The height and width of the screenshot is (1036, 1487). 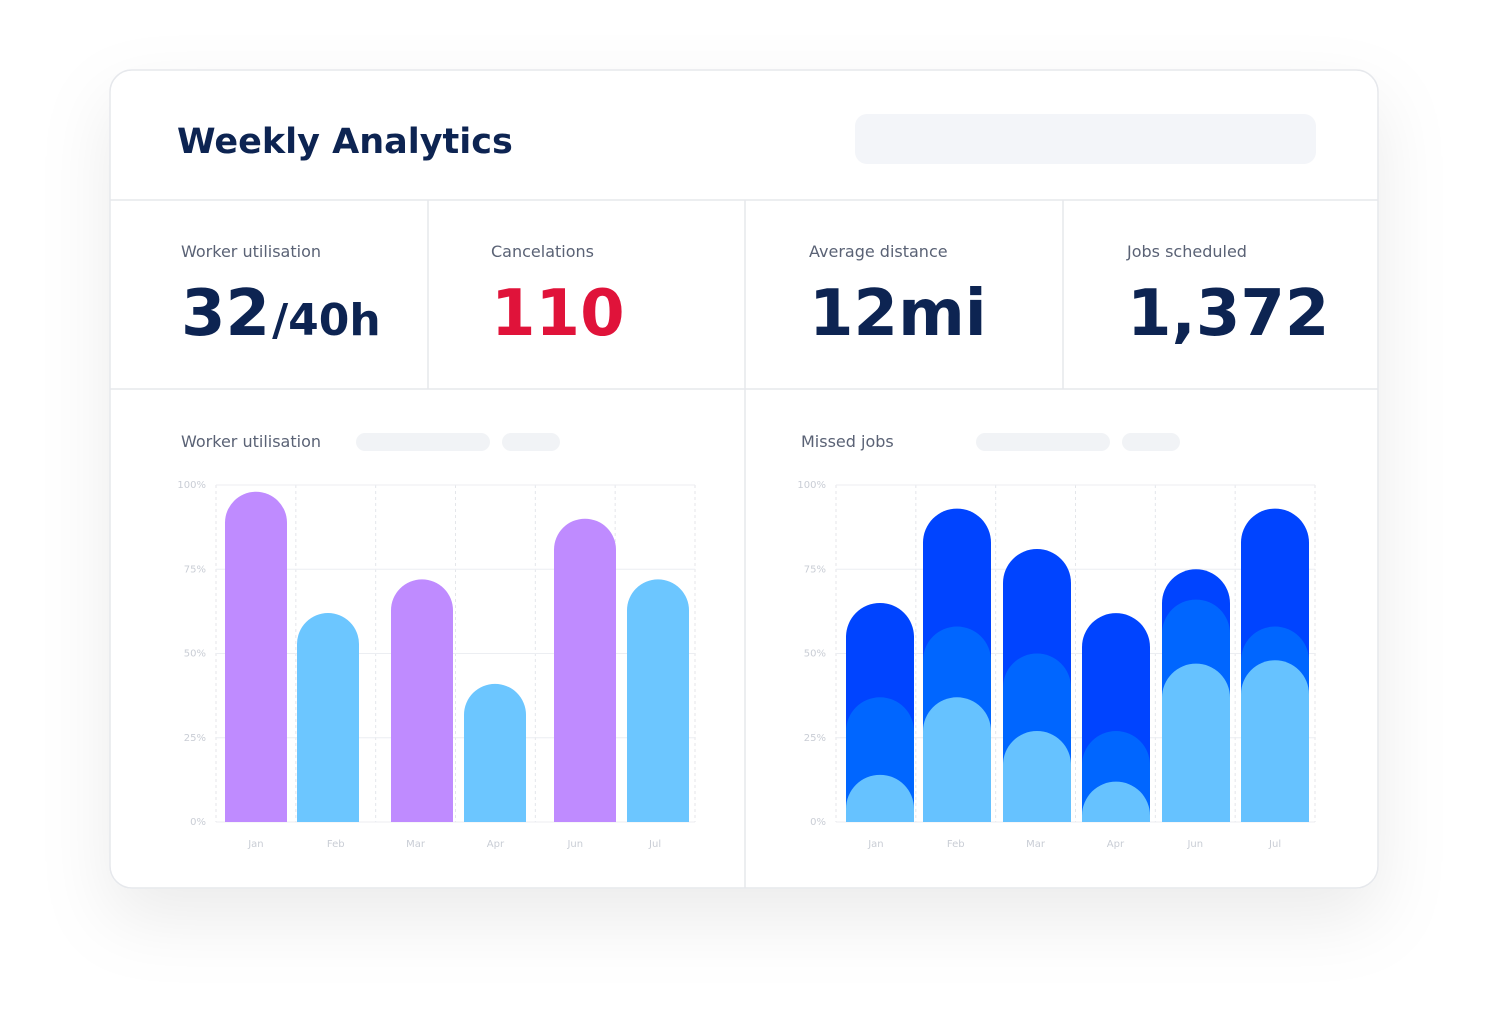 I want to click on kpi-number: 1,372, so click(x=1228, y=314).